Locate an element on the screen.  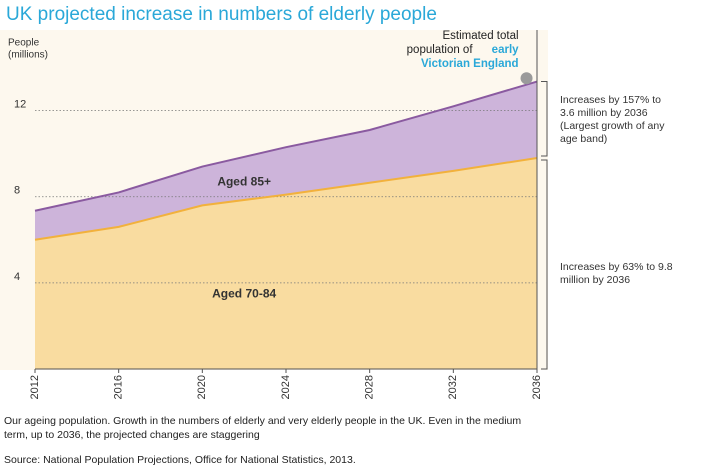
annotation: (Largest growth of any is located at coordinates (612, 126).